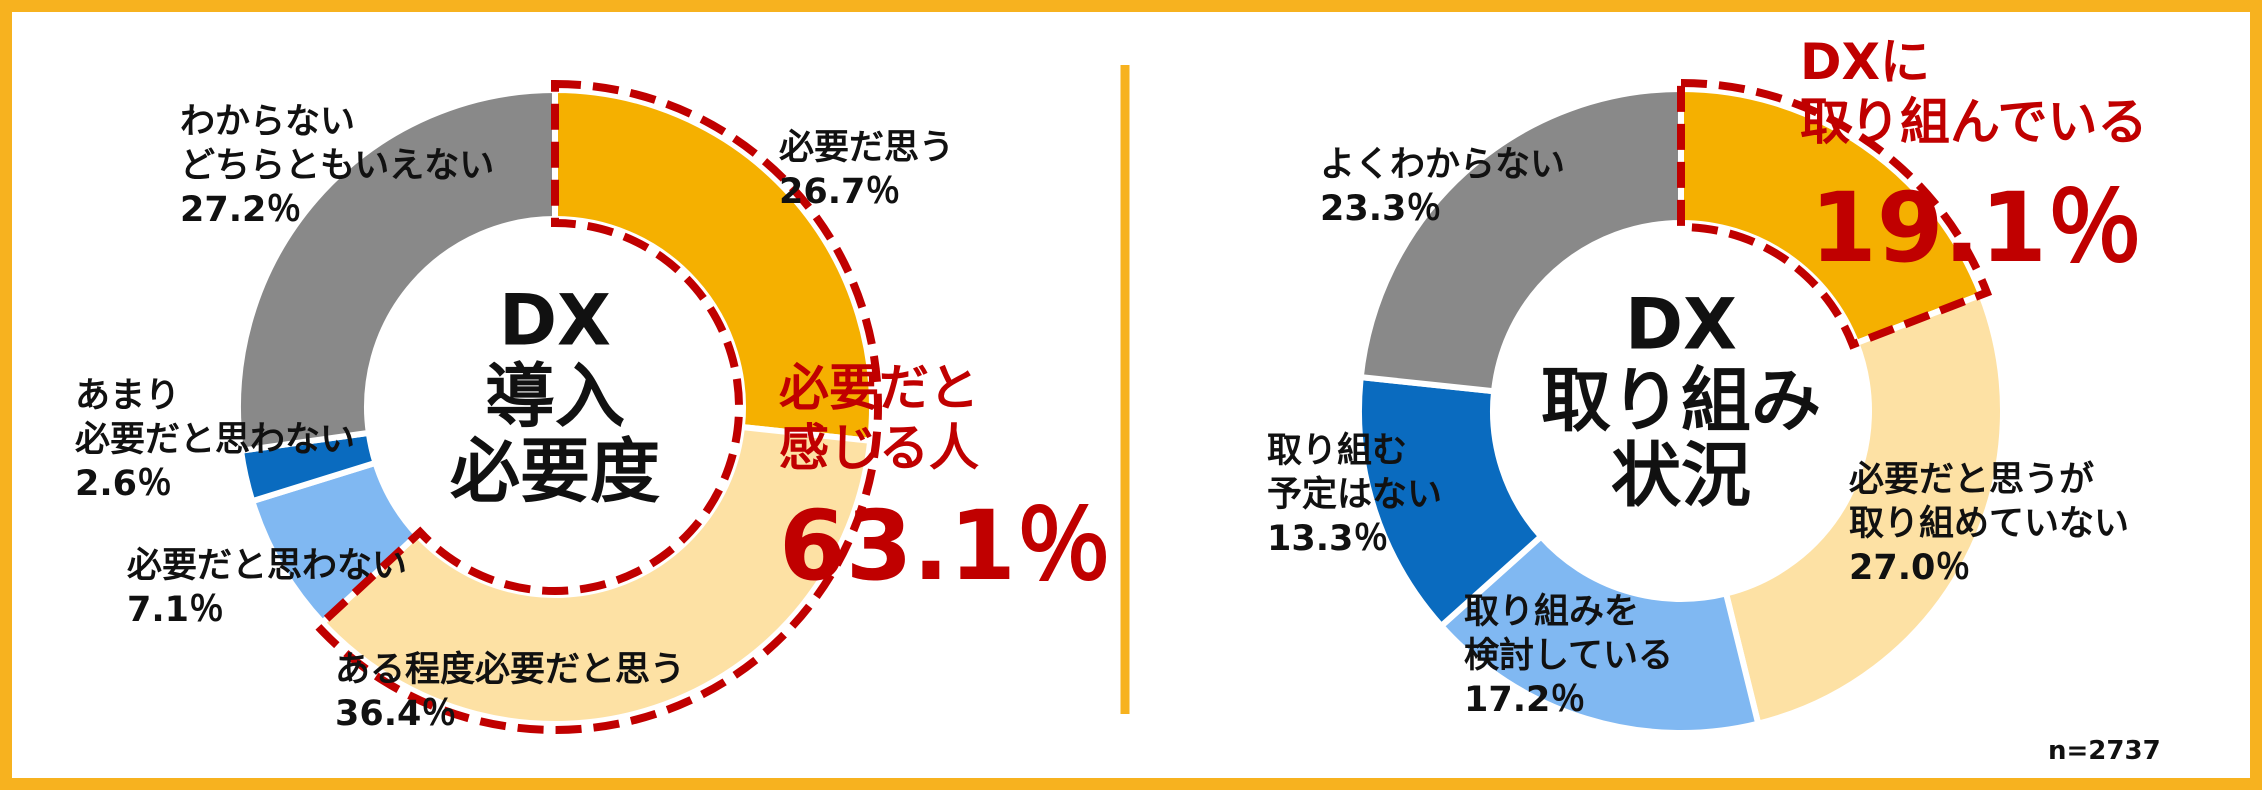 The height and width of the screenshot is (790, 2262). What do you see at coordinates (241, 209) in the screenshot?
I see `value-label: 27.2％` at bounding box center [241, 209].